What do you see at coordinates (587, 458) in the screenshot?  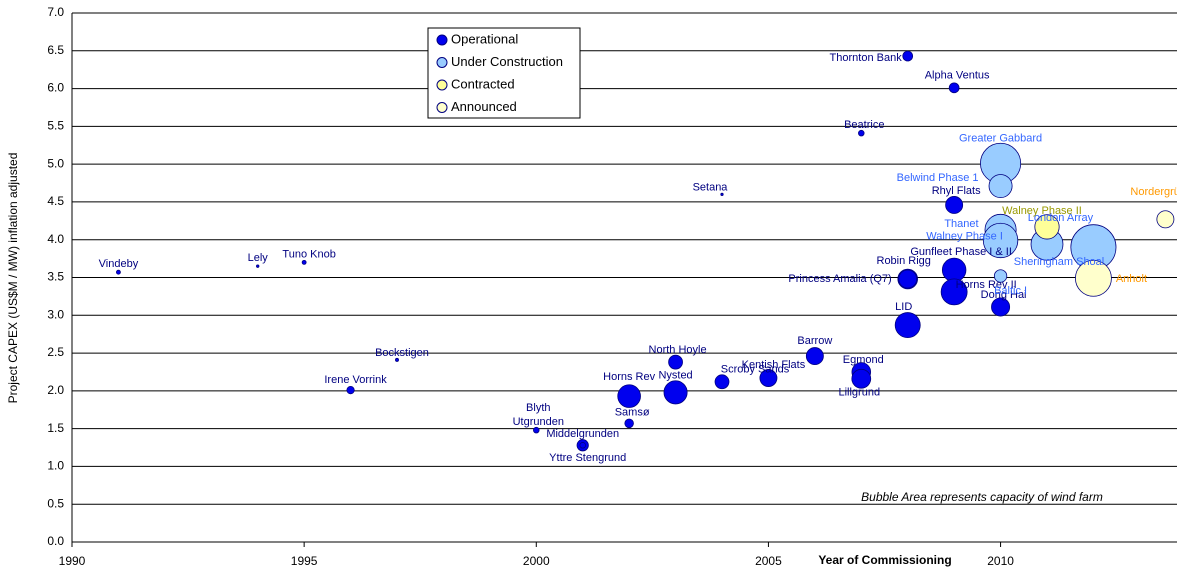 I see `point-label: Yttre Stengrund` at bounding box center [587, 458].